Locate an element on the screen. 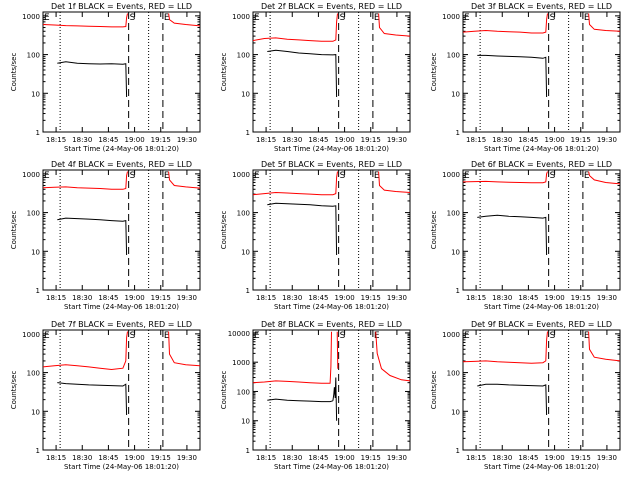  panel-title: Det 2f BLACK = Events, RED = LLD is located at coordinates (331, 6).